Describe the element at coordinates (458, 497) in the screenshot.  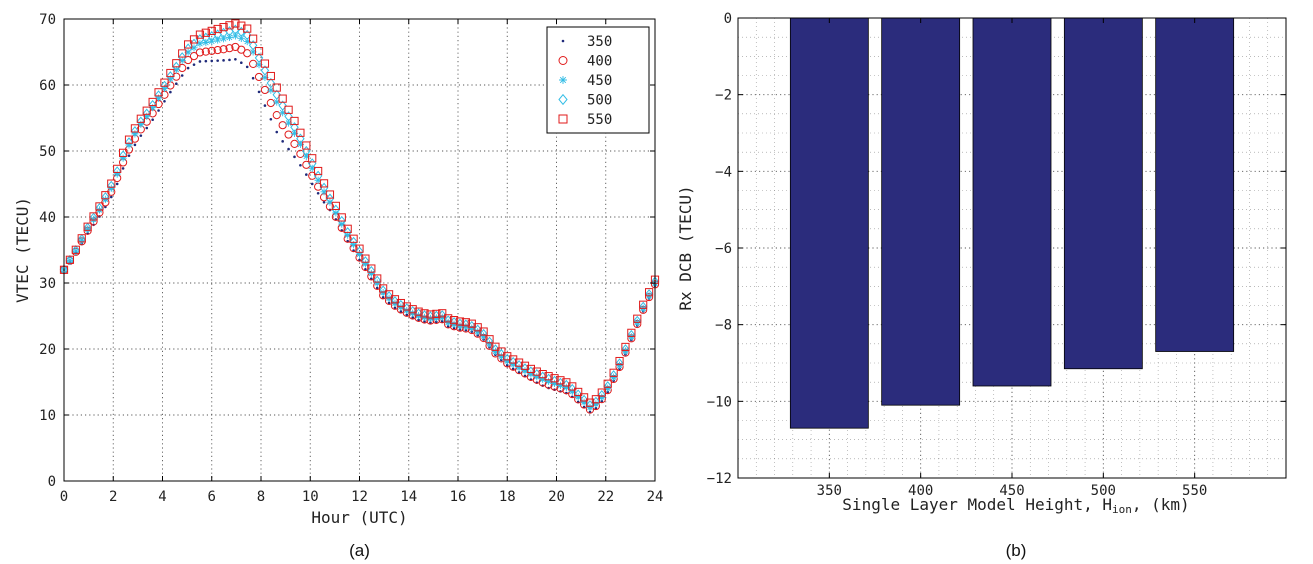
I see `x-tick-label: 16` at that location.